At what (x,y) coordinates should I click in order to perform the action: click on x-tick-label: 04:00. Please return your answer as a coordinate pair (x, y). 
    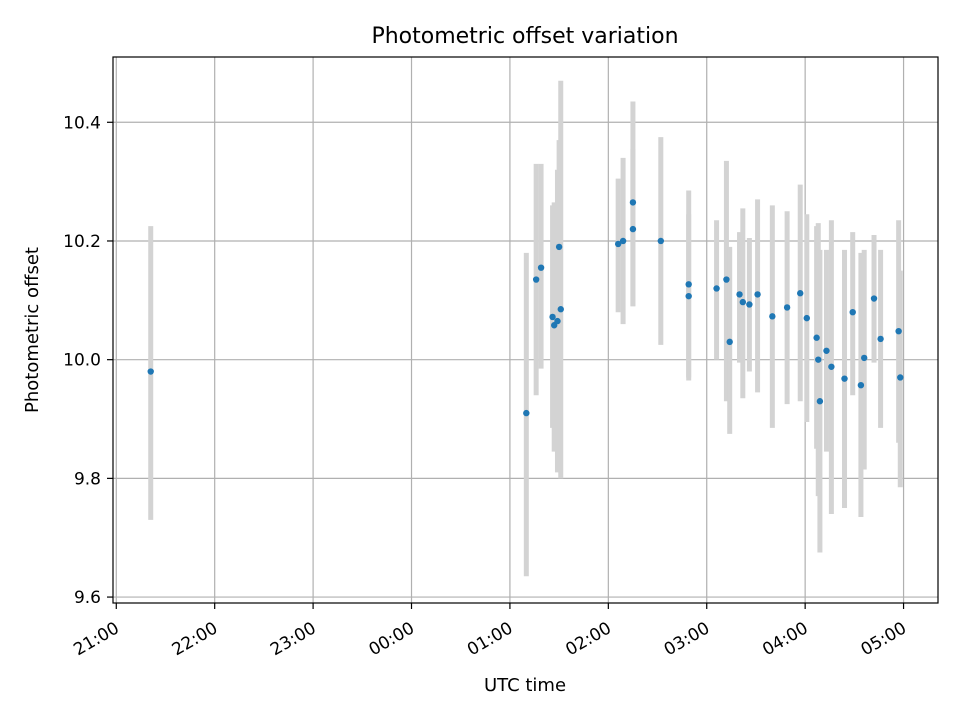
    Looking at the image, I should click on (785, 639).